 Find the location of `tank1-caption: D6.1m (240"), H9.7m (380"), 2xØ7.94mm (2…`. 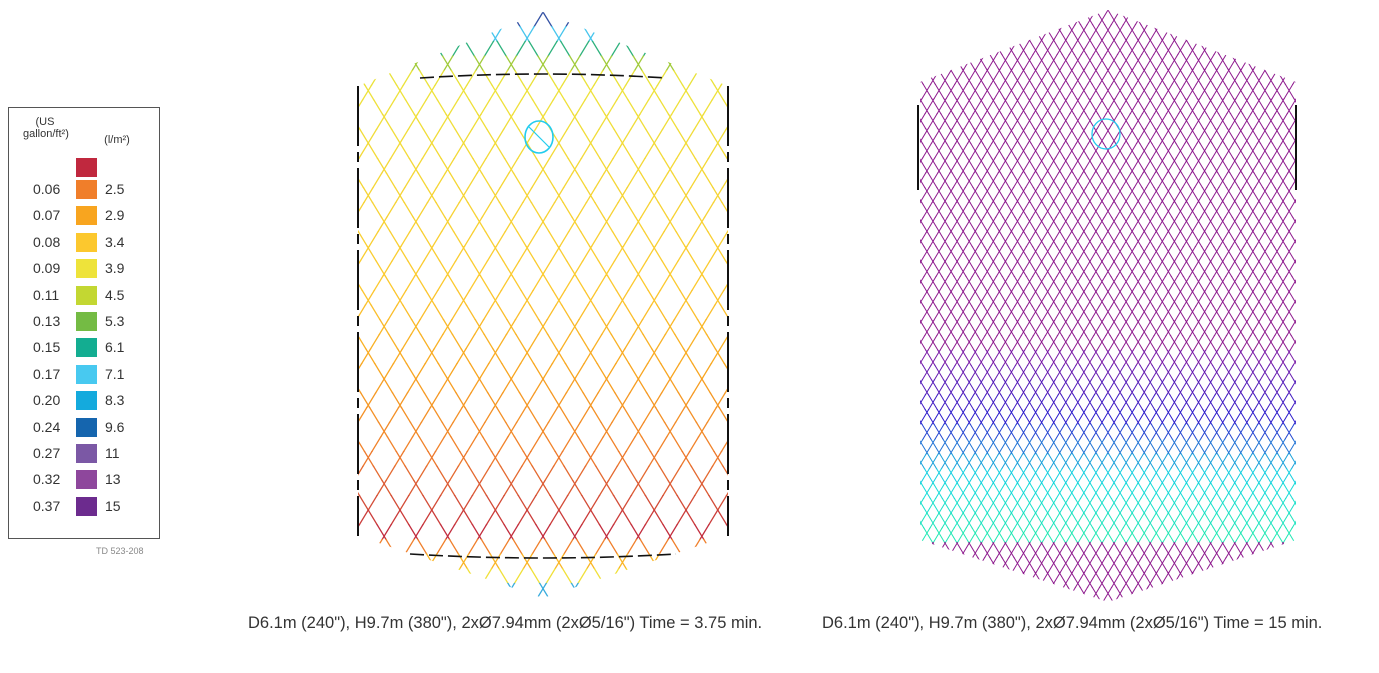

tank1-caption: D6.1m (240"), H9.7m (380"), 2xØ7.94mm (2… is located at coordinates (505, 623).